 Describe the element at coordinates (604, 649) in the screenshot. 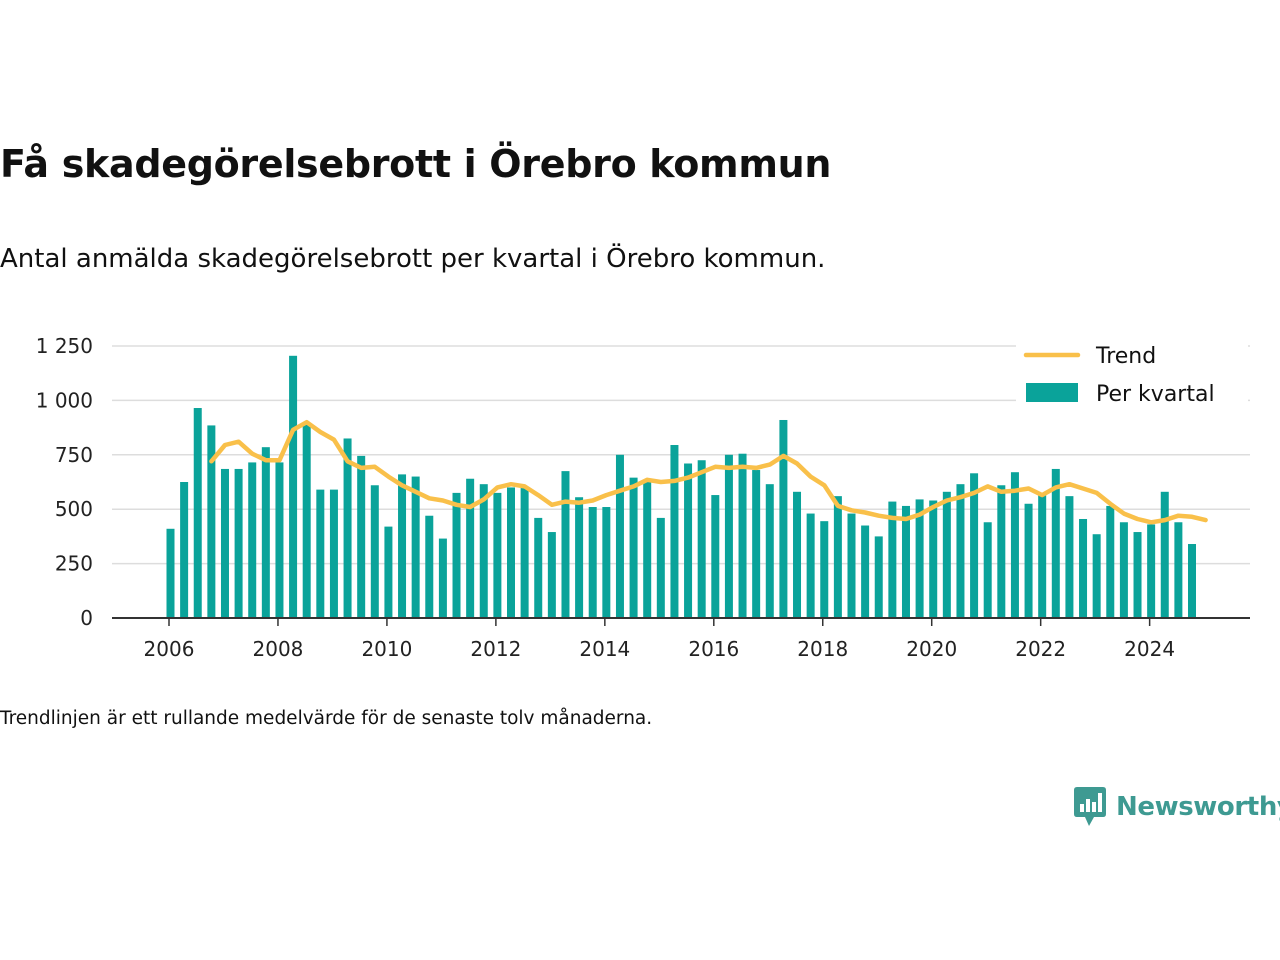

I see `x-tick-label: 2014` at that location.